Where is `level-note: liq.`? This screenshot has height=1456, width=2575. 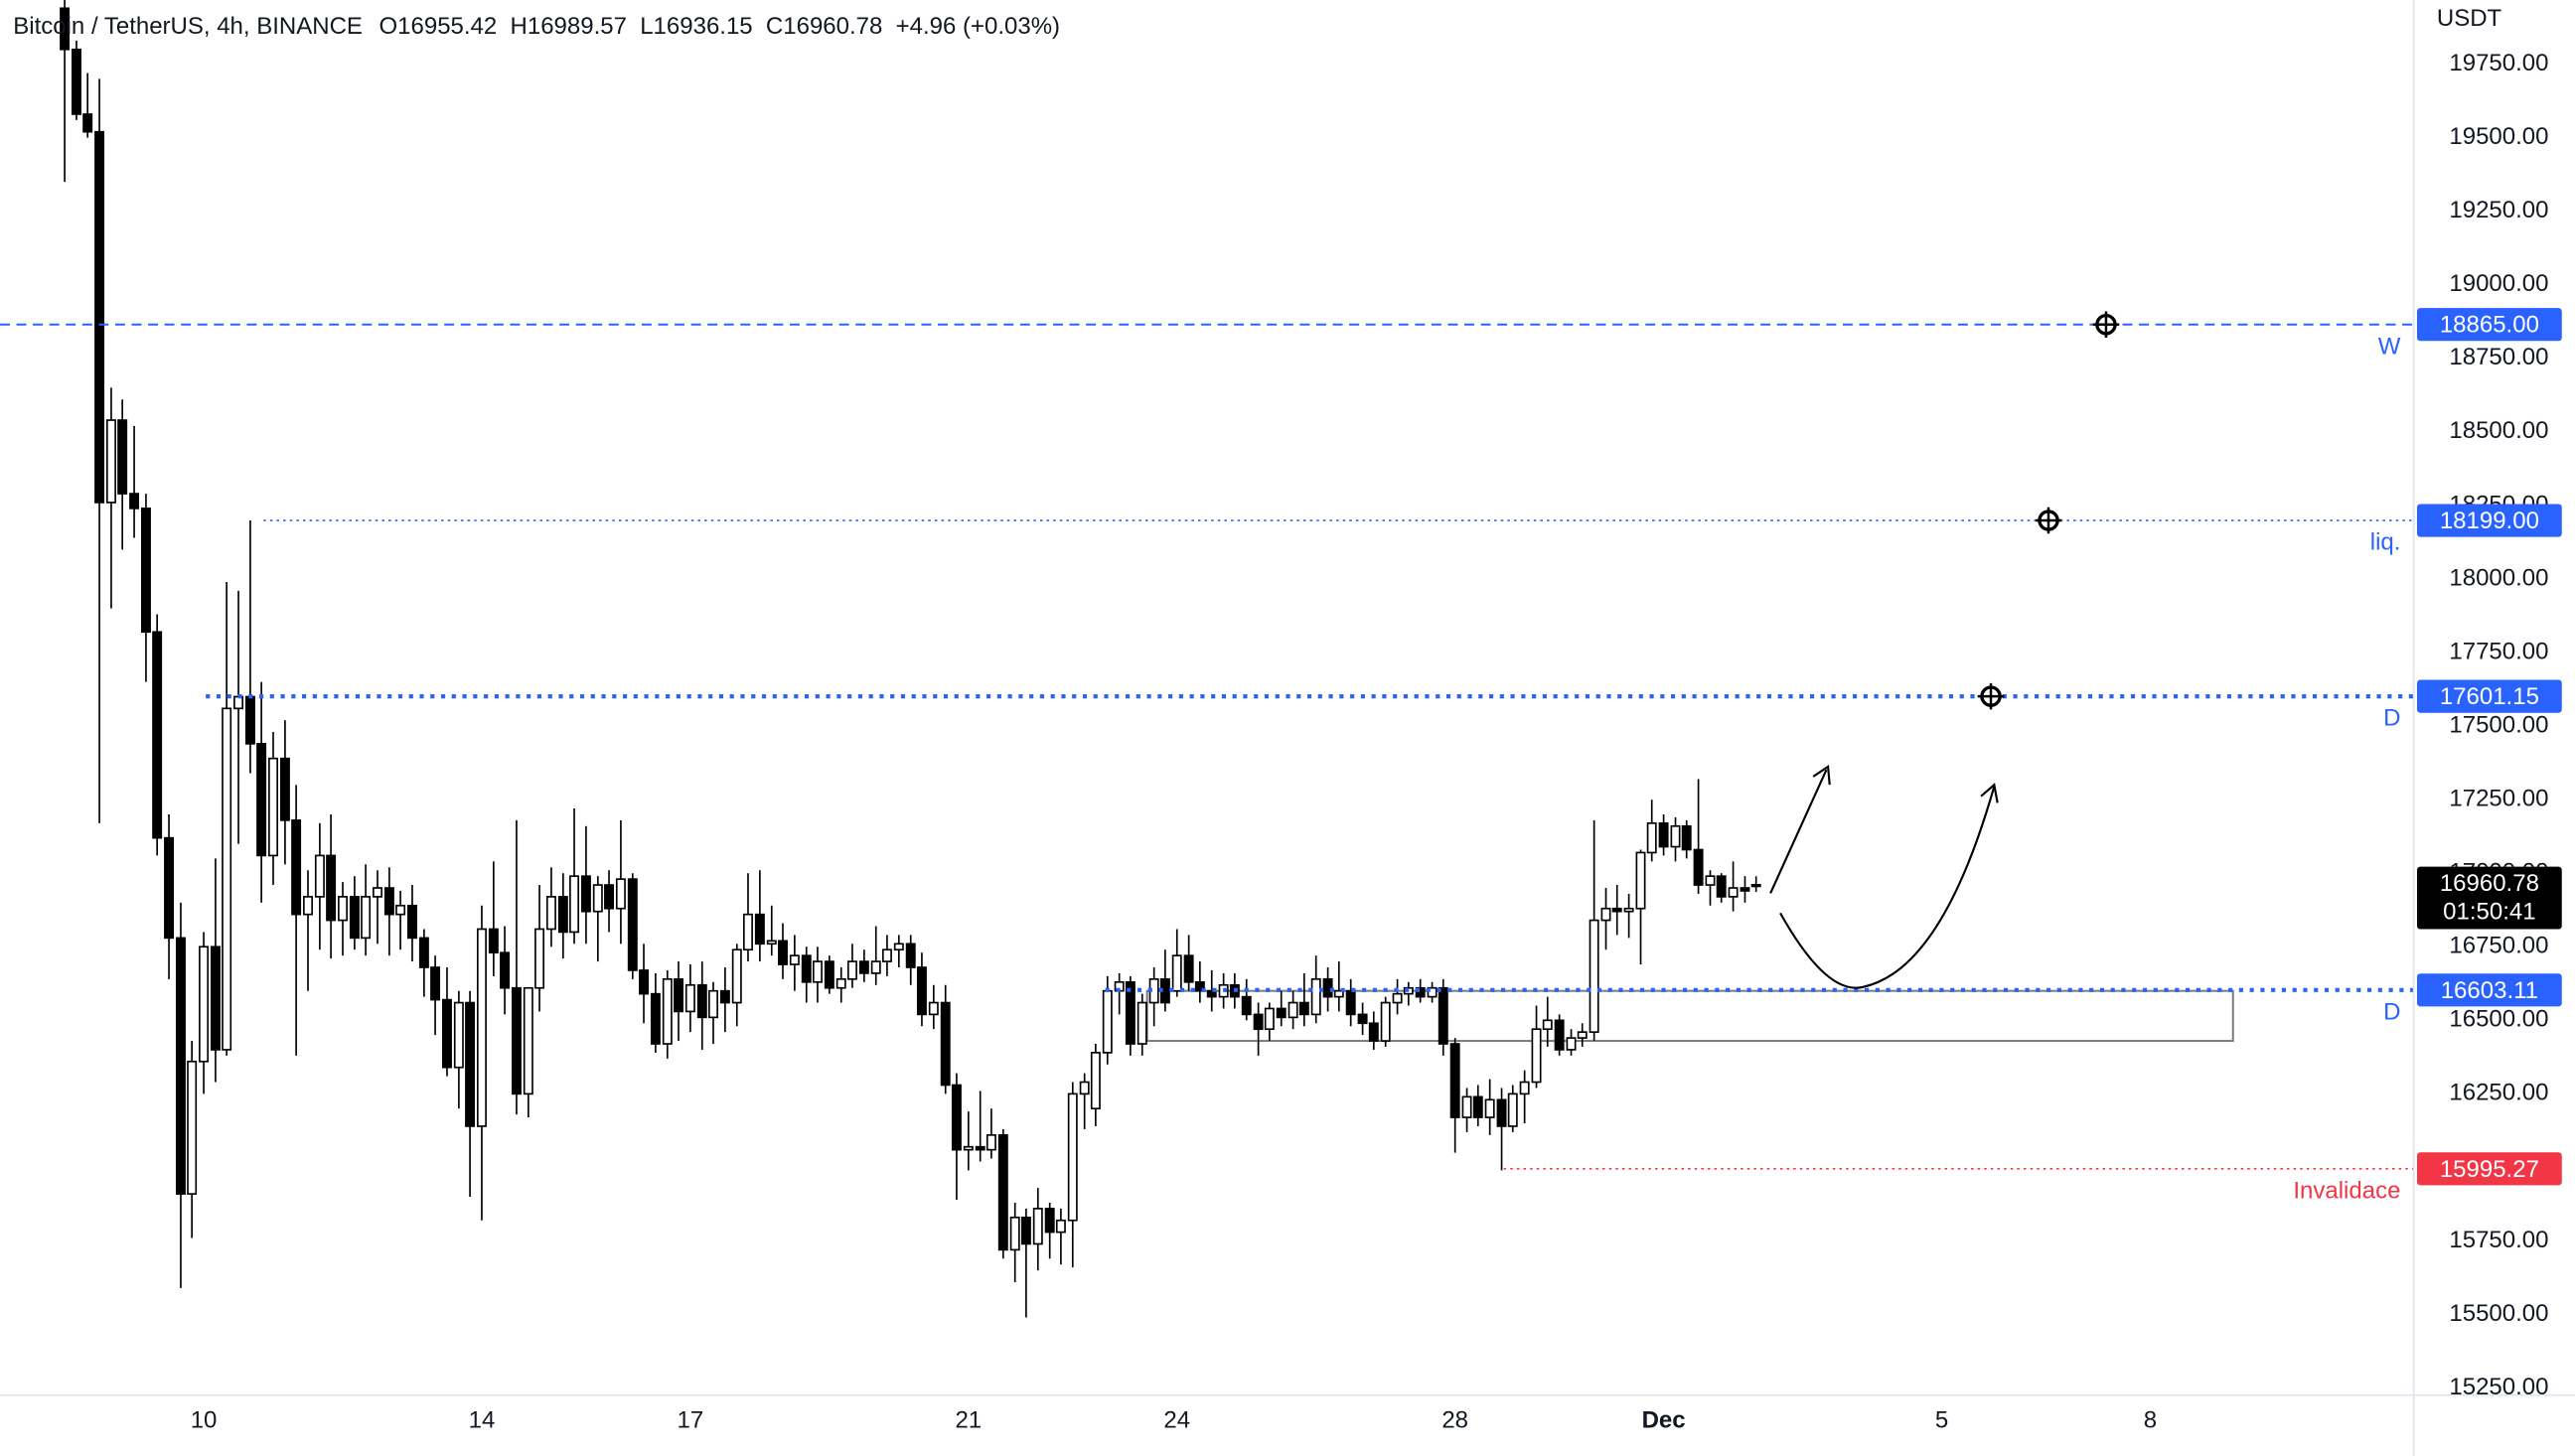
level-note: liq. is located at coordinates (2385, 542).